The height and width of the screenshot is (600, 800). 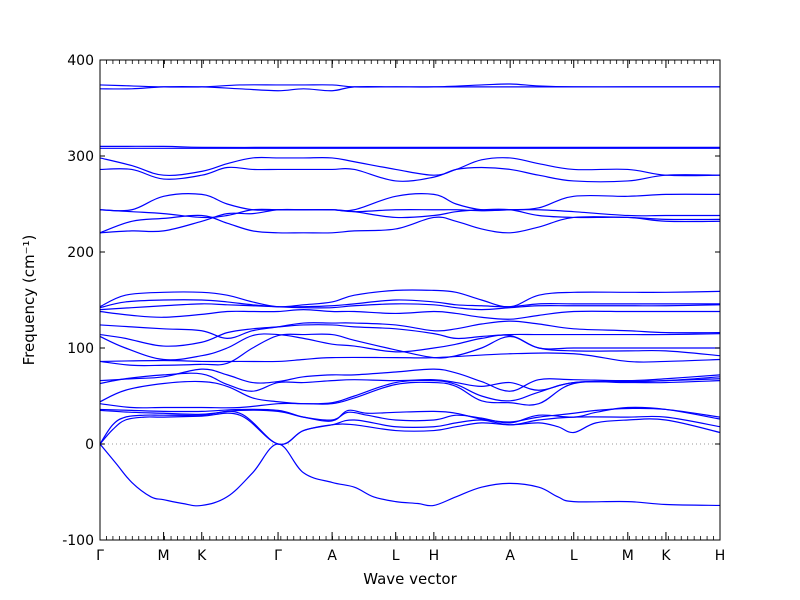 I want to click on y-axis-label: Frequency (cm⁻¹), so click(x=29, y=300).